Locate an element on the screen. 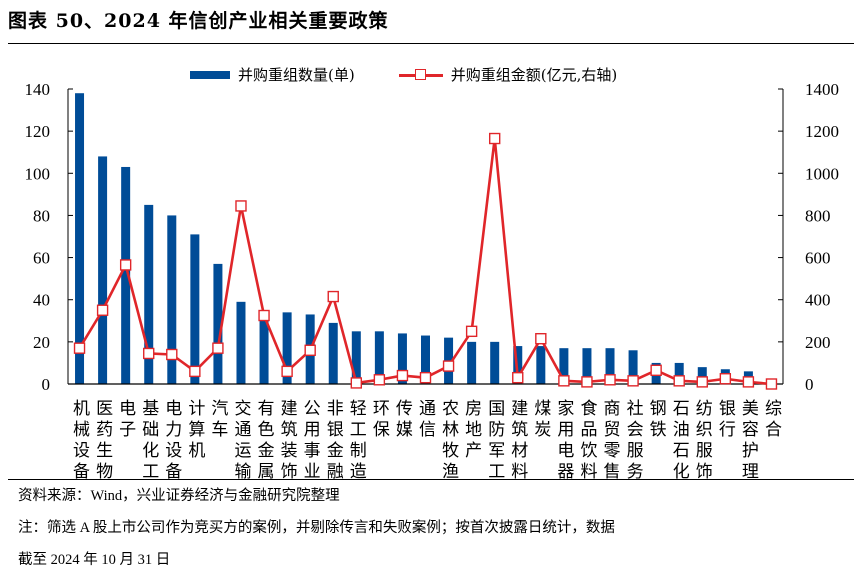 The image size is (862, 576). category-label-char: 传 is located at coordinates (404, 409).